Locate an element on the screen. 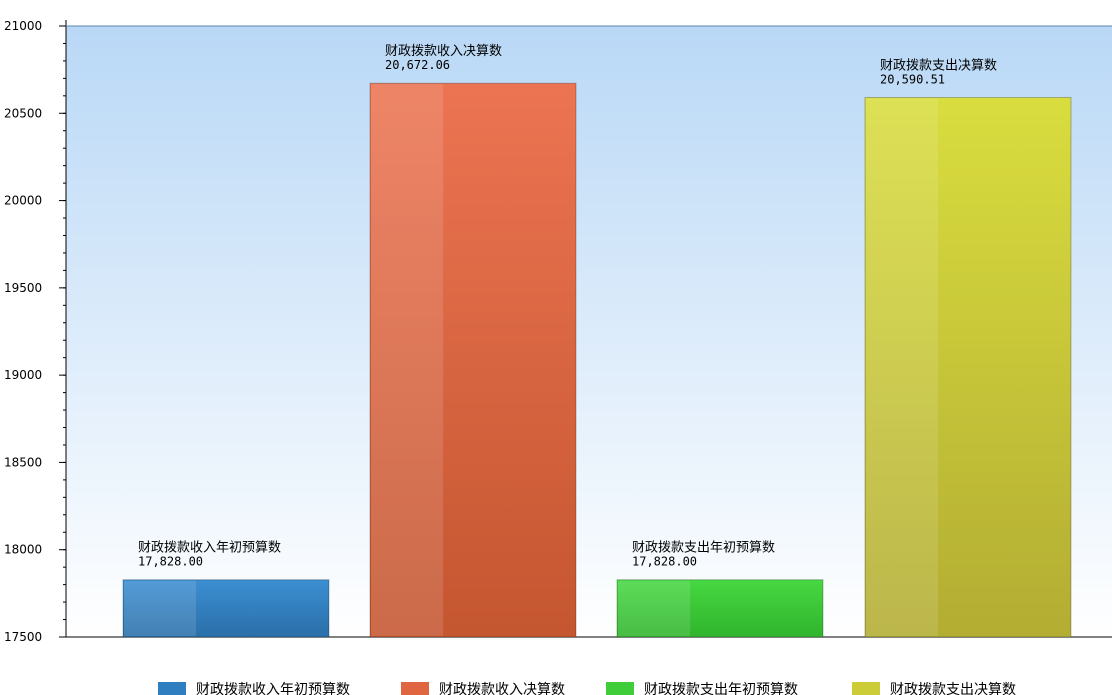  legend-label: 财政拨款支出年初预算数 is located at coordinates (721, 688).